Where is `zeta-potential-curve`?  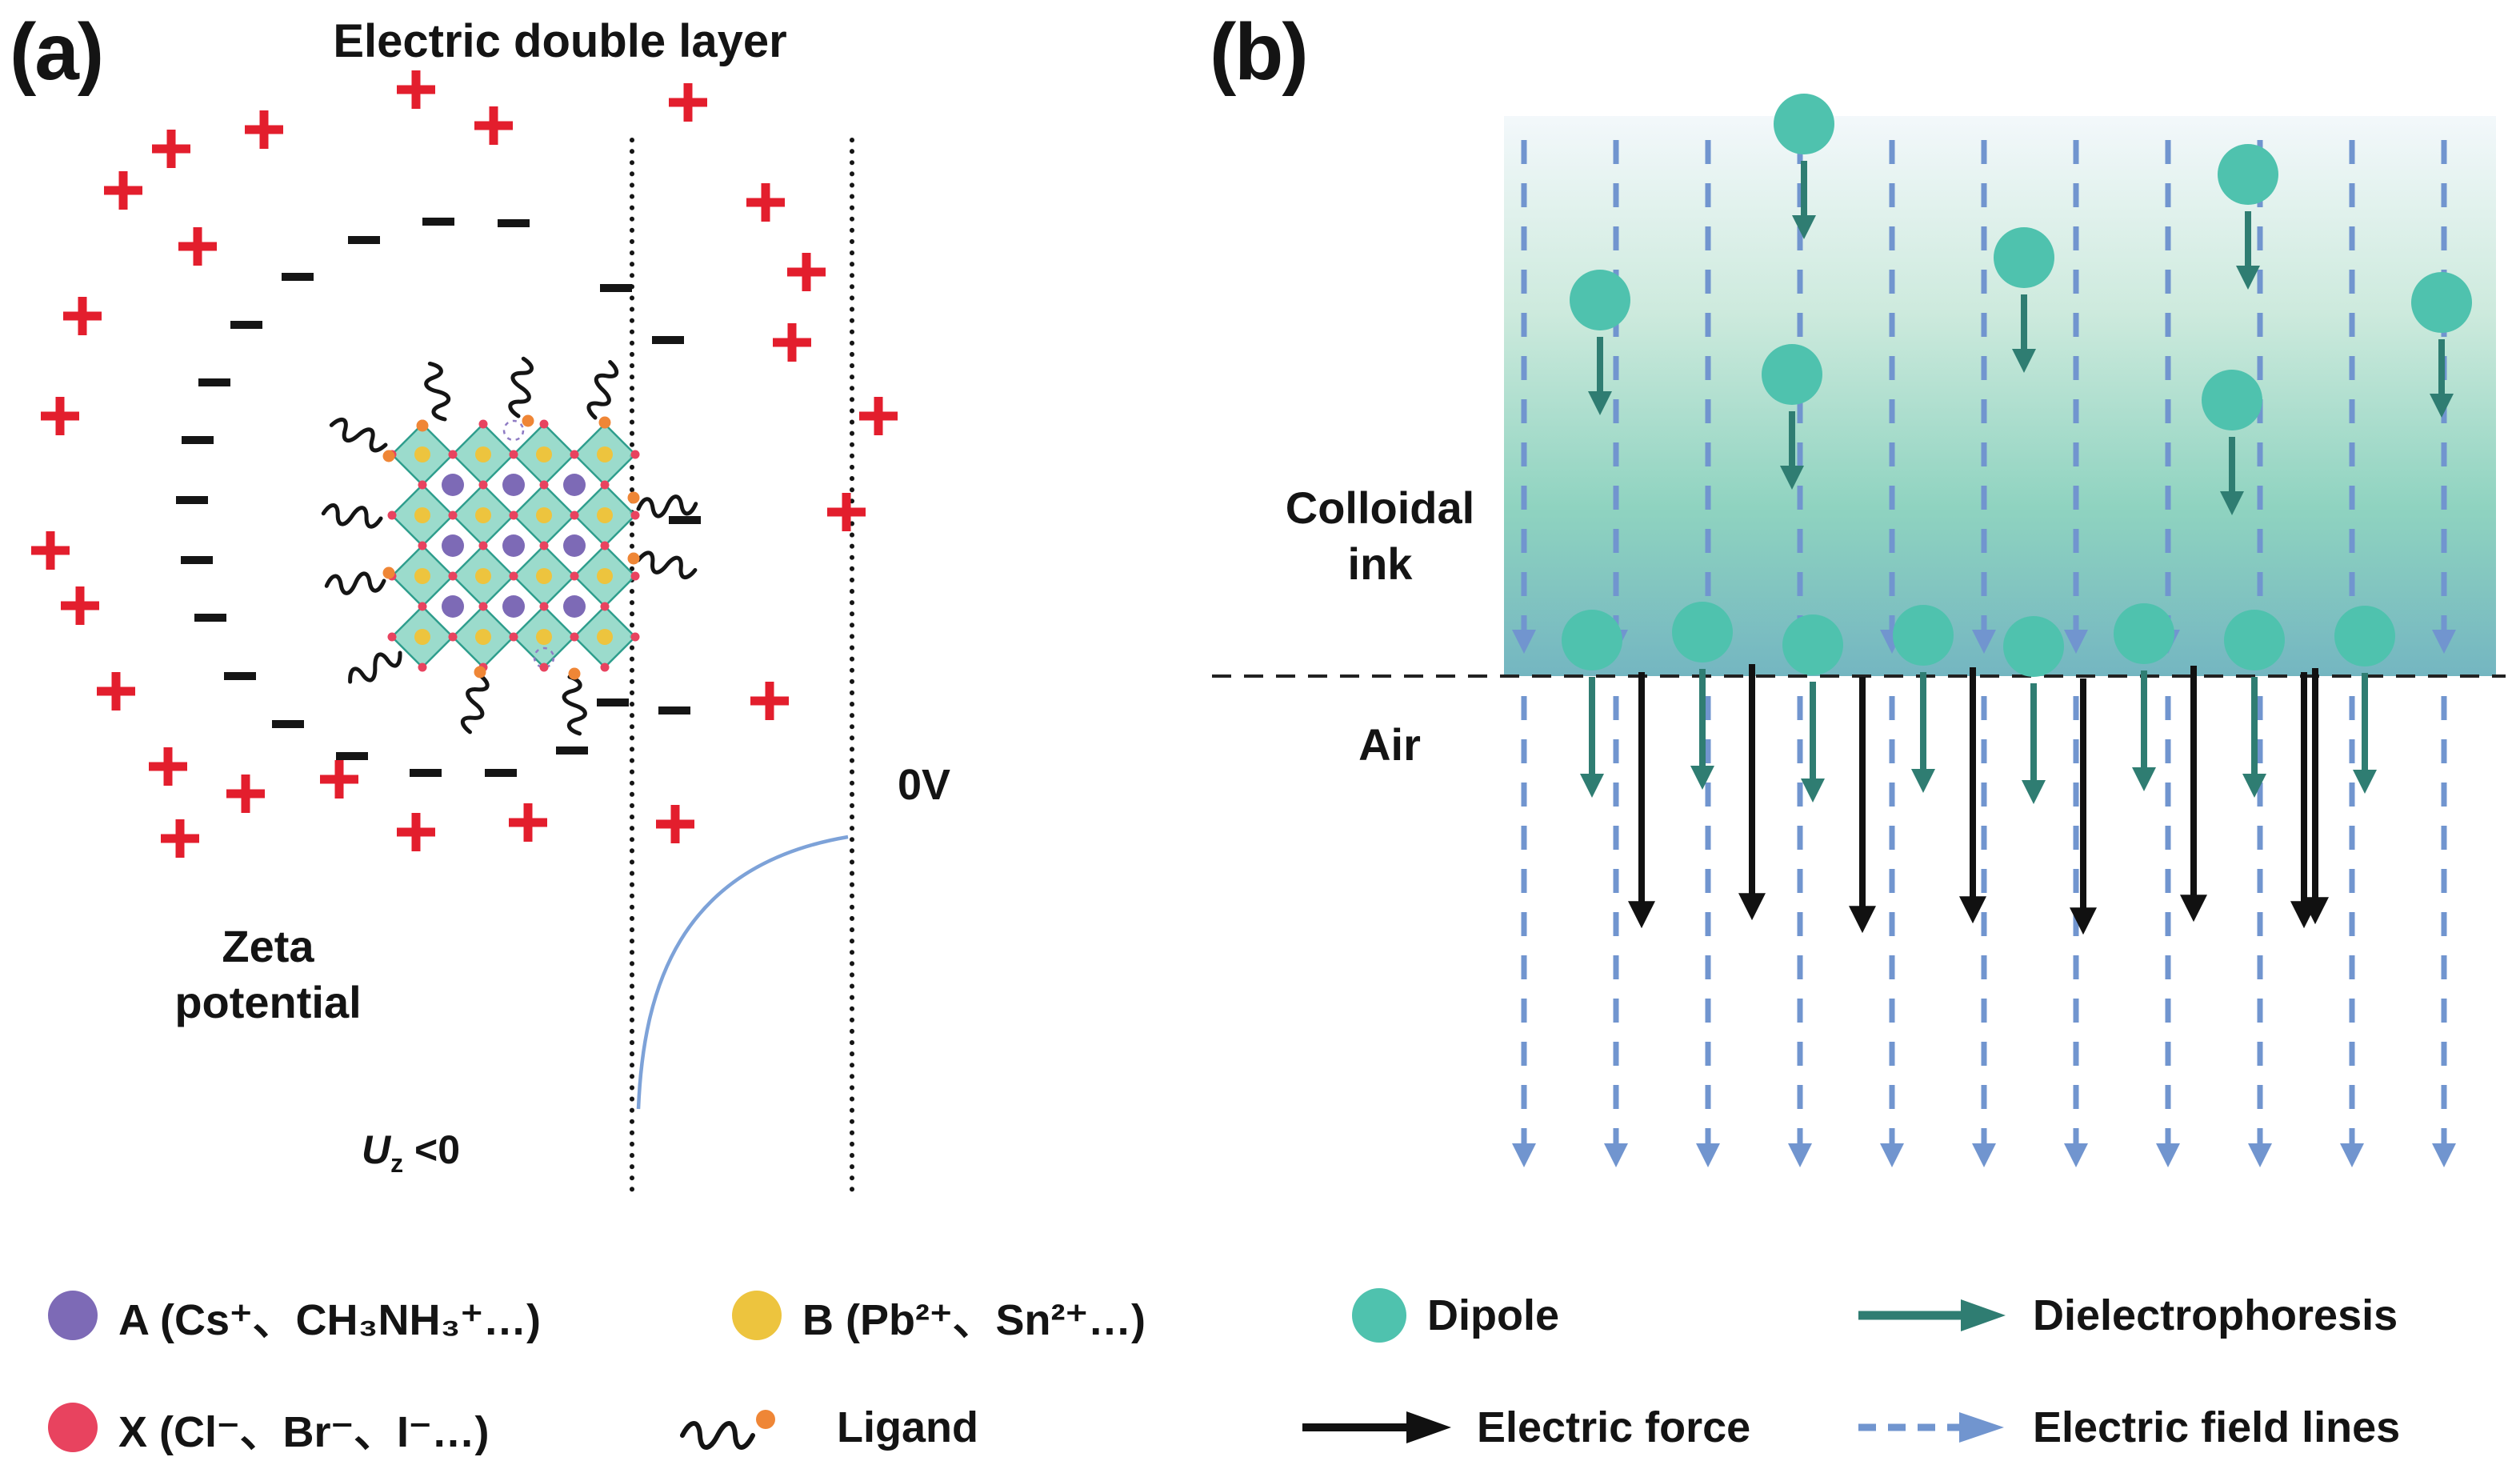 zeta-potential-curve is located at coordinates (742, 972).